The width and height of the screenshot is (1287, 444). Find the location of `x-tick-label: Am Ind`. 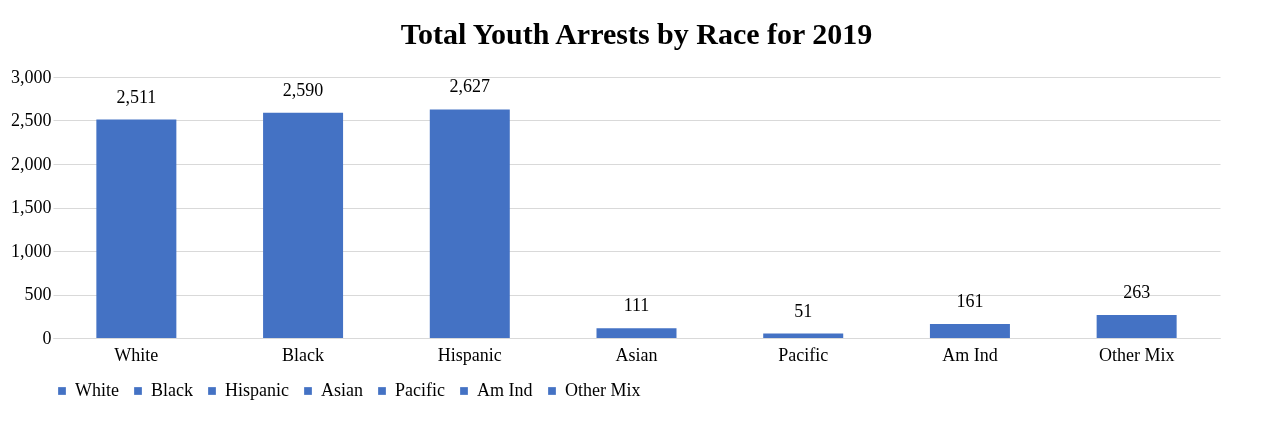

x-tick-label: Am Ind is located at coordinates (970, 354).